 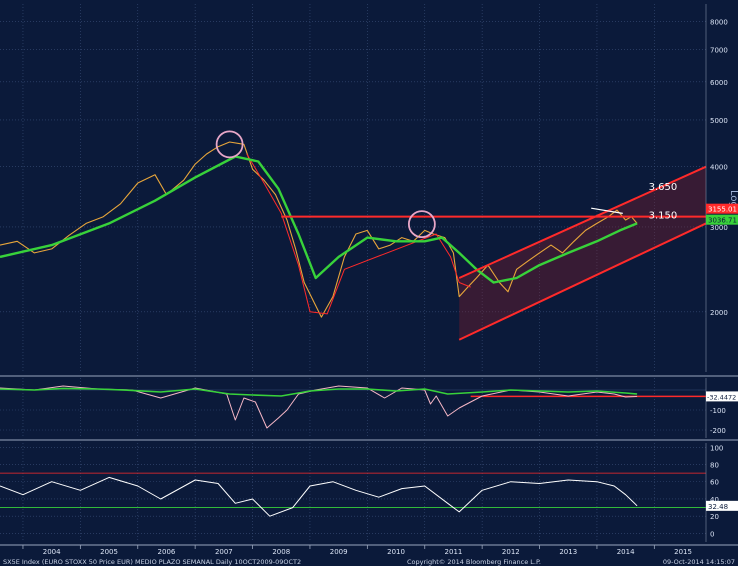 I want to click on y-tick-label: 6000, so click(x=719, y=83).